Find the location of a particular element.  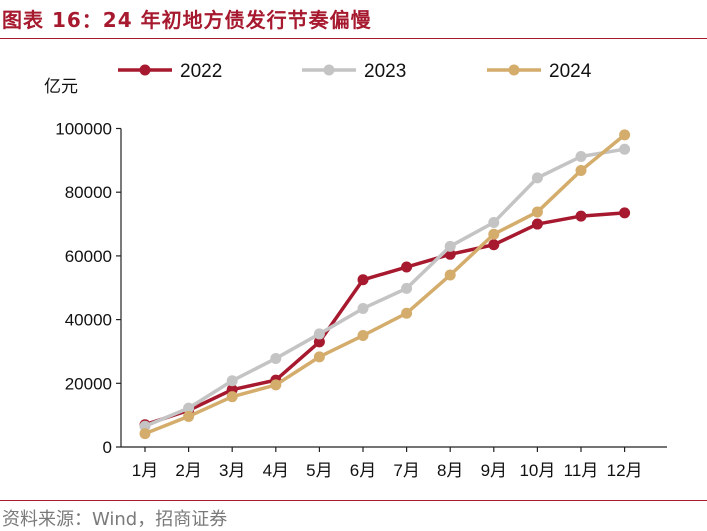

x-tick-label: 2月 is located at coordinates (188, 470).